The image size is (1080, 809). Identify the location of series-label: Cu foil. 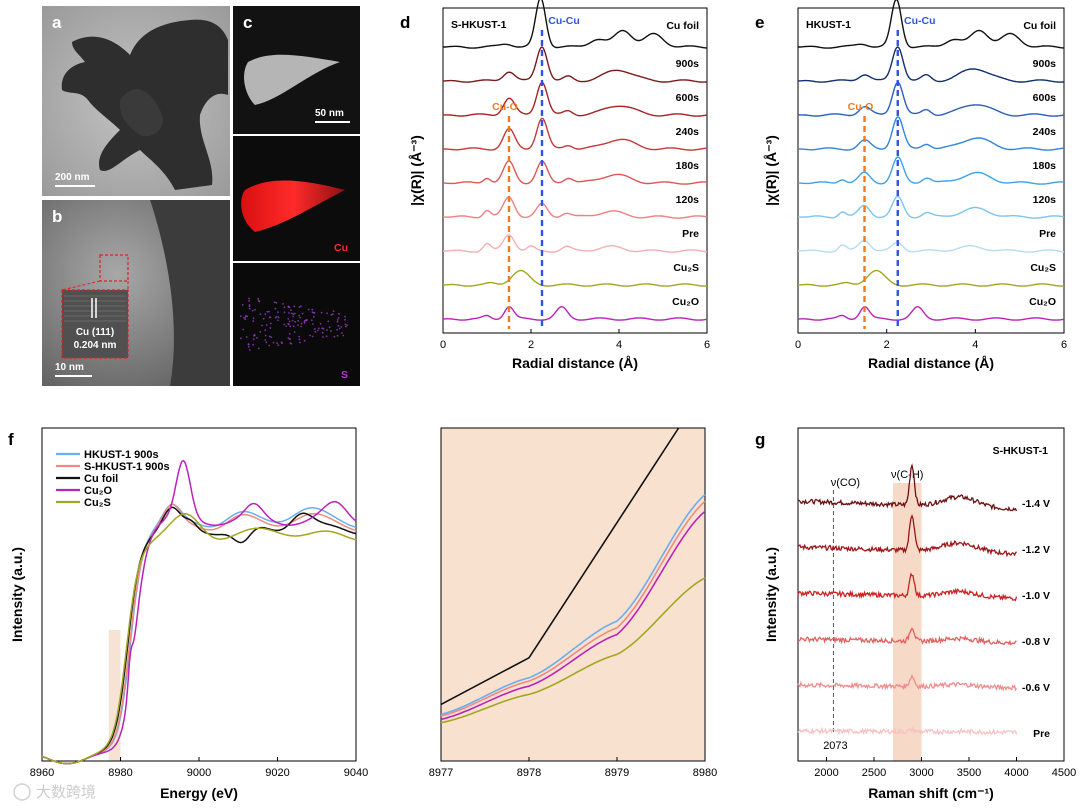
(682, 26).